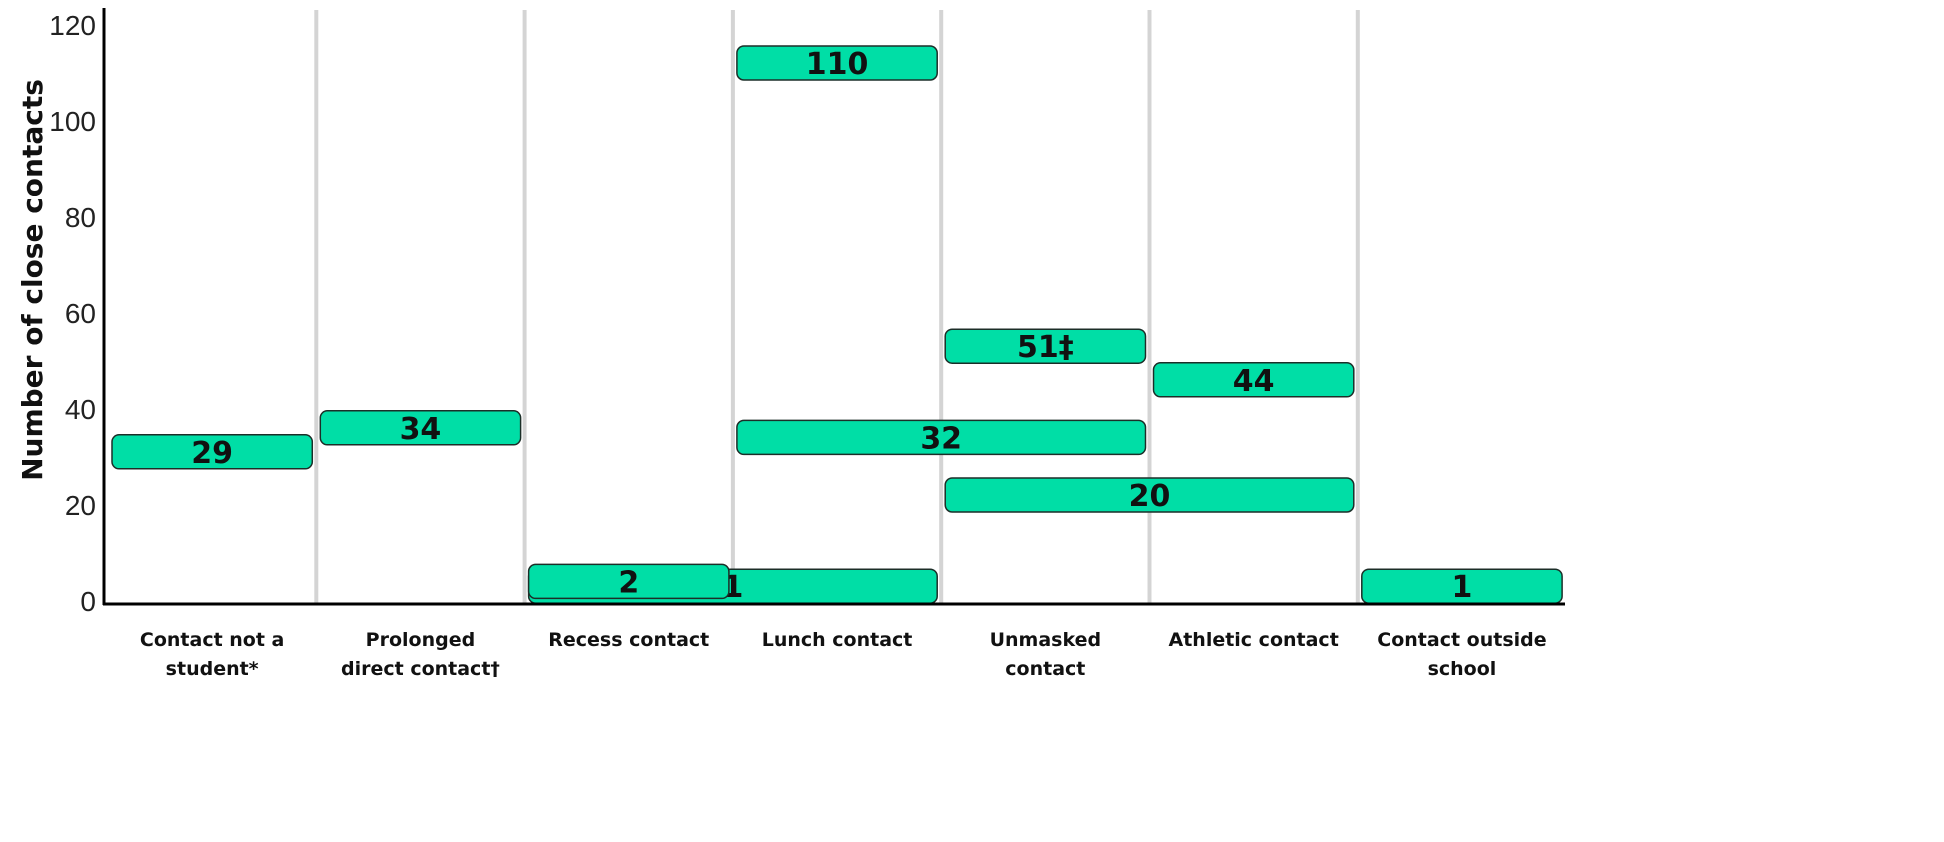 The width and height of the screenshot is (1944, 842). I want to click on bar-value-label: 44, so click(1254, 381).